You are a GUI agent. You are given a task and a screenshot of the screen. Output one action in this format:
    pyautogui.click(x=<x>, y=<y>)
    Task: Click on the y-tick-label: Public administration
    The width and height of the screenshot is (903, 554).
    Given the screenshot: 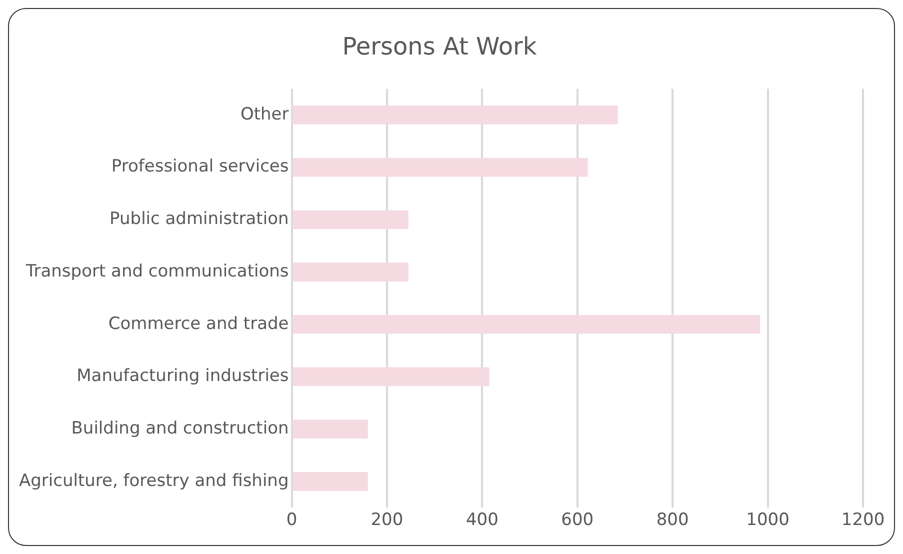 What is the action you would take?
    pyautogui.click(x=199, y=219)
    